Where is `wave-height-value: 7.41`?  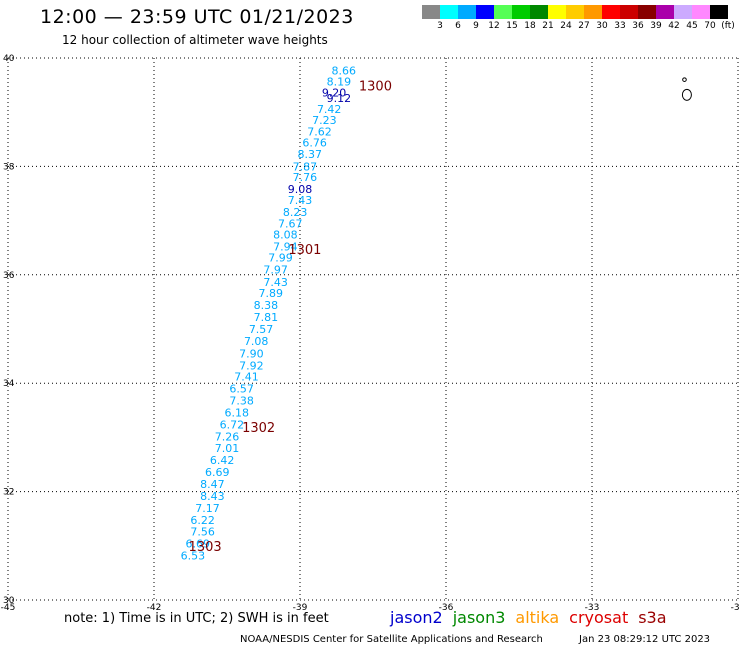 wave-height-value: 7.41 is located at coordinates (246, 377).